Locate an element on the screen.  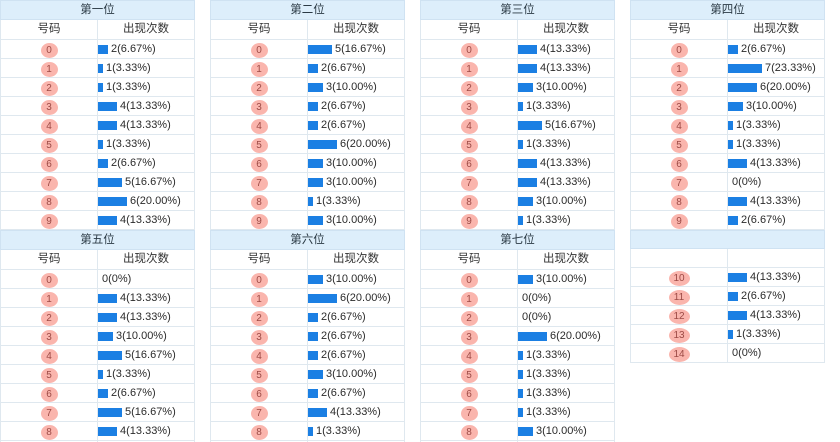
table-row: 9 1(3.33%) is located at coordinates (517, 220).